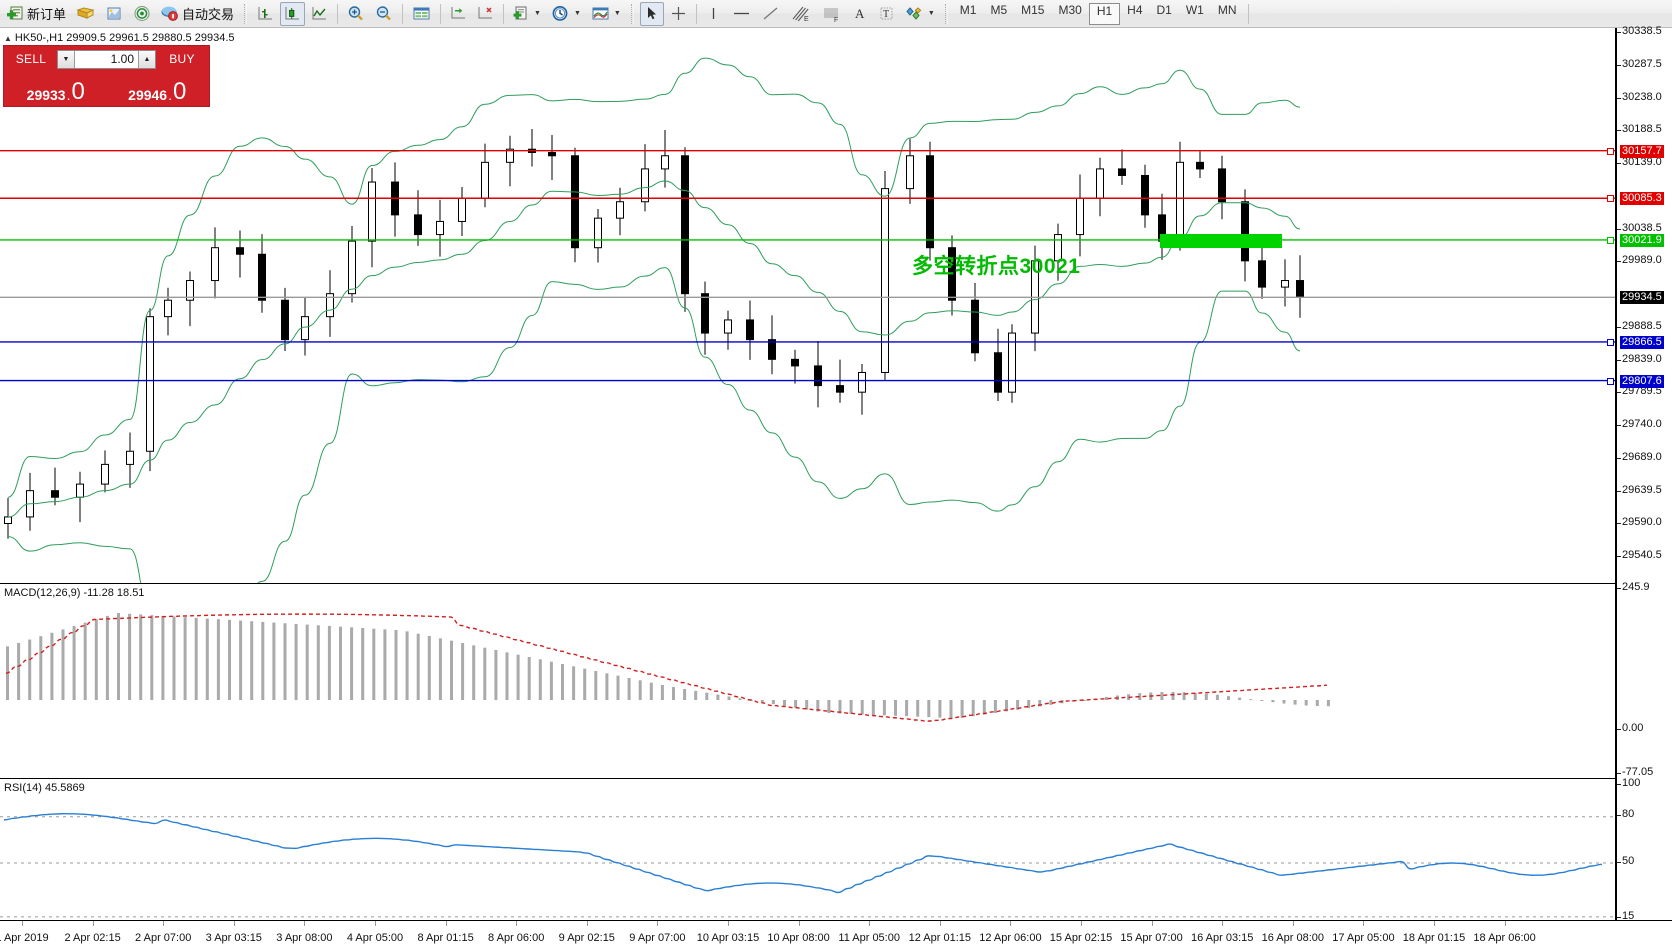 The width and height of the screenshot is (1672, 951). Describe the element at coordinates (1628, 915) in the screenshot. I see `rsi-tick-label: 15` at that location.